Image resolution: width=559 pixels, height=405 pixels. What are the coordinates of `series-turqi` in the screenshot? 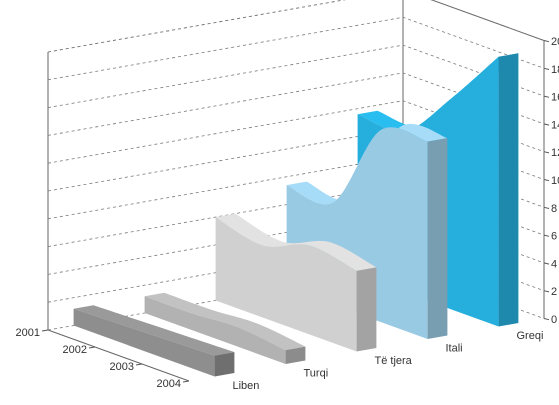 It's located at (225, 328).